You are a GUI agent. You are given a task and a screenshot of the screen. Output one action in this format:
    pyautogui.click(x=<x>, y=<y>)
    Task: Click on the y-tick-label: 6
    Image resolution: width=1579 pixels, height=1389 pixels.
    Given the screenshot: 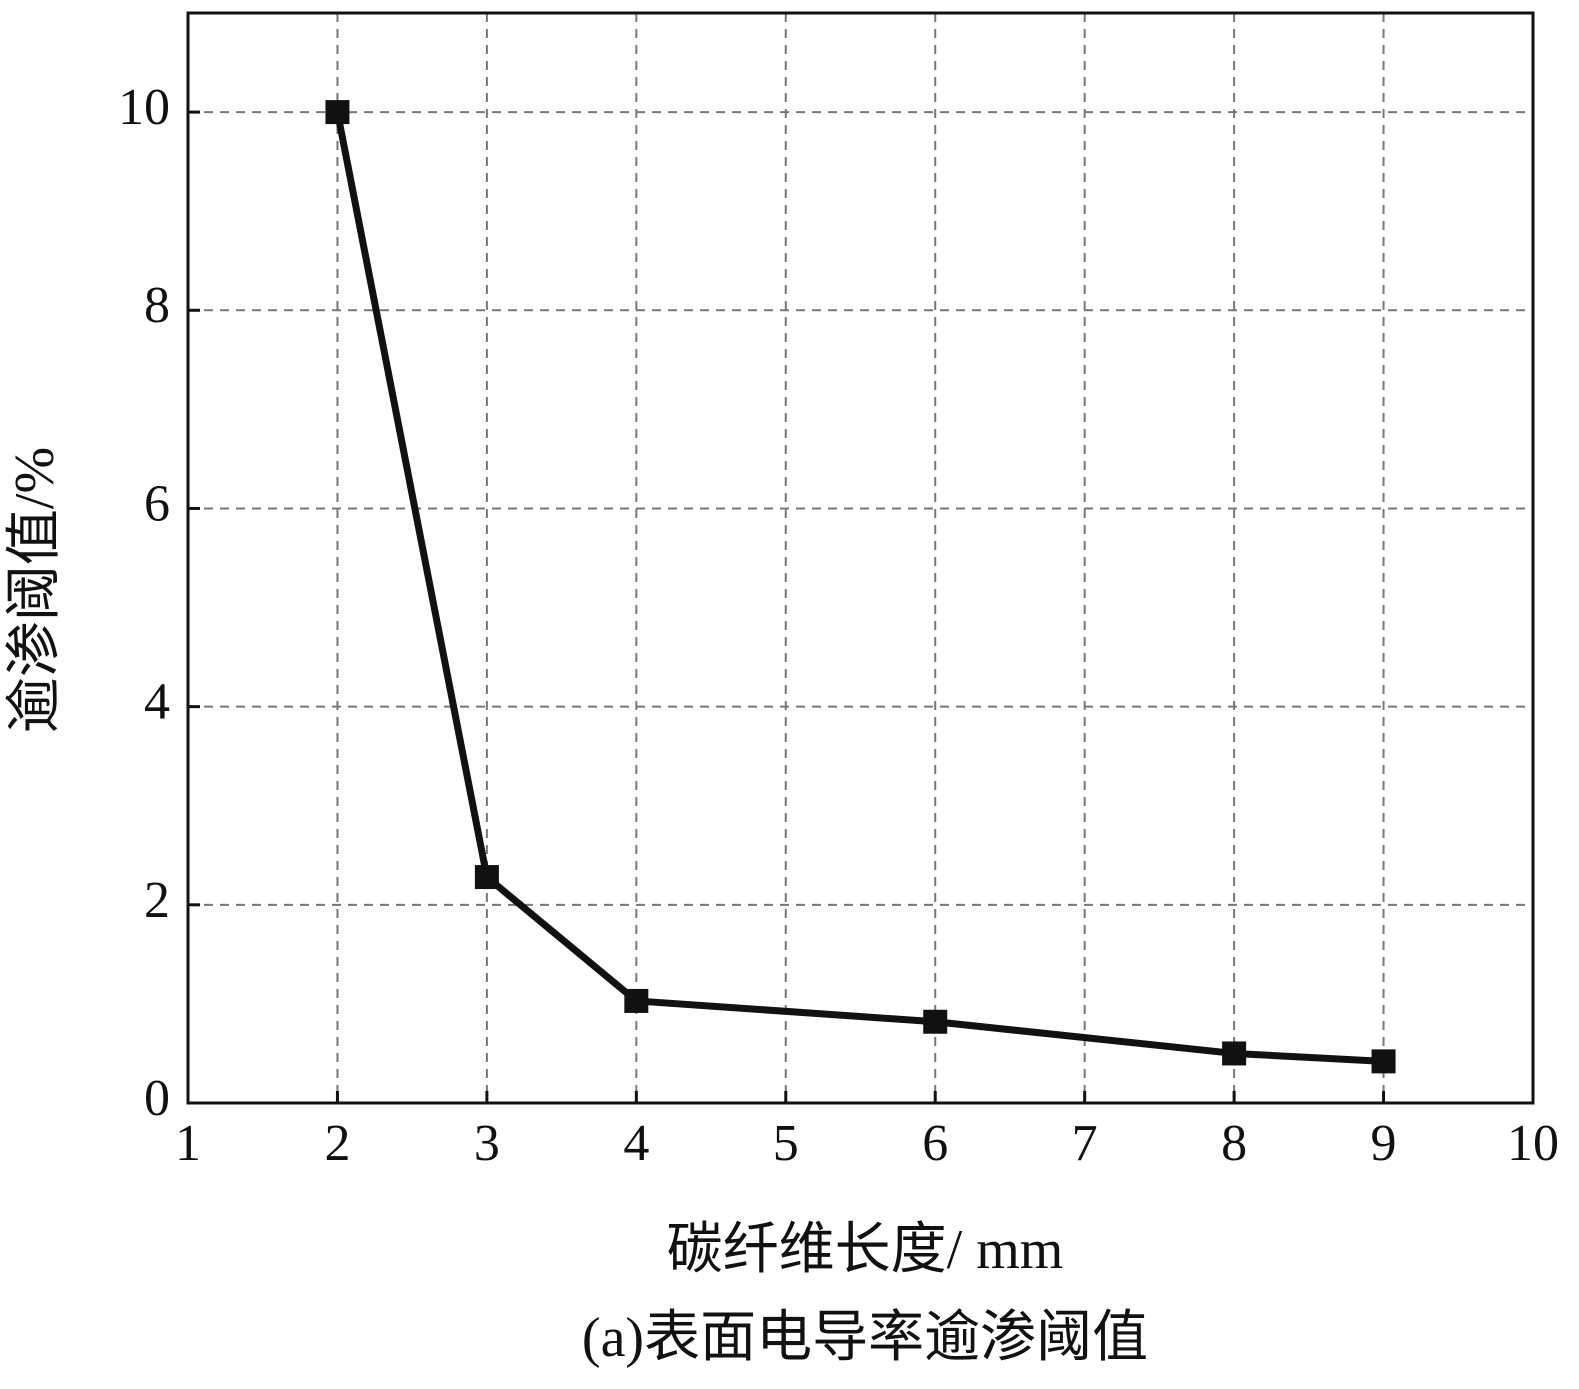 What is the action you would take?
    pyautogui.click(x=157, y=503)
    